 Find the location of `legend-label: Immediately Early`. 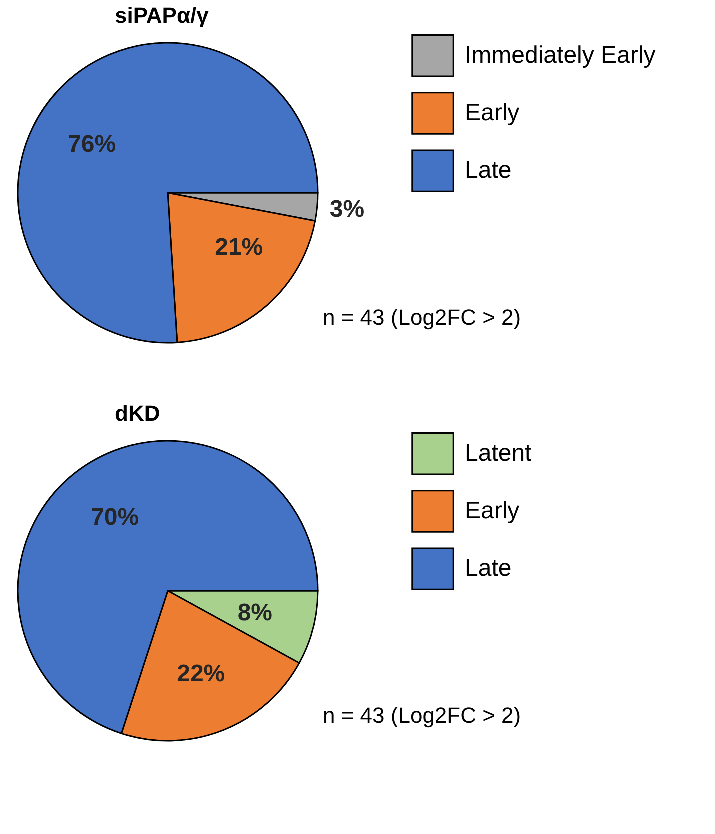

legend-label: Immediately Early is located at coordinates (560, 55).